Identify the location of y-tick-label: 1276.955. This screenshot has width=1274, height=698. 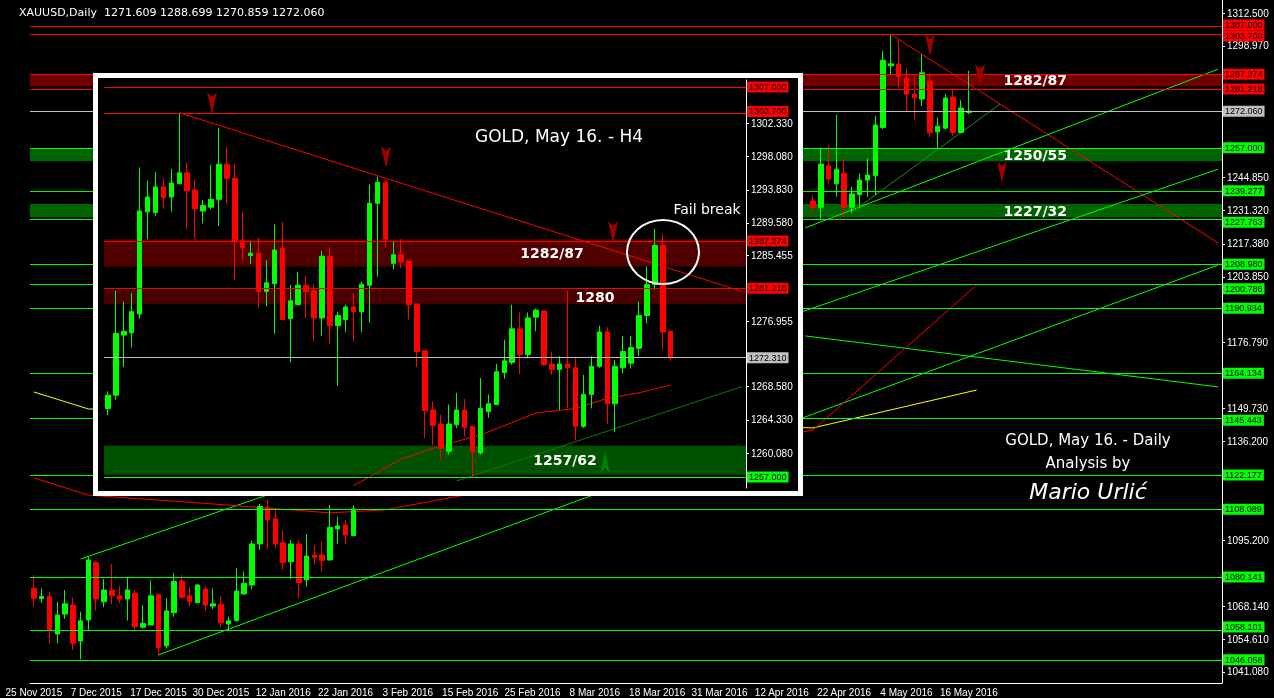
(772, 321).